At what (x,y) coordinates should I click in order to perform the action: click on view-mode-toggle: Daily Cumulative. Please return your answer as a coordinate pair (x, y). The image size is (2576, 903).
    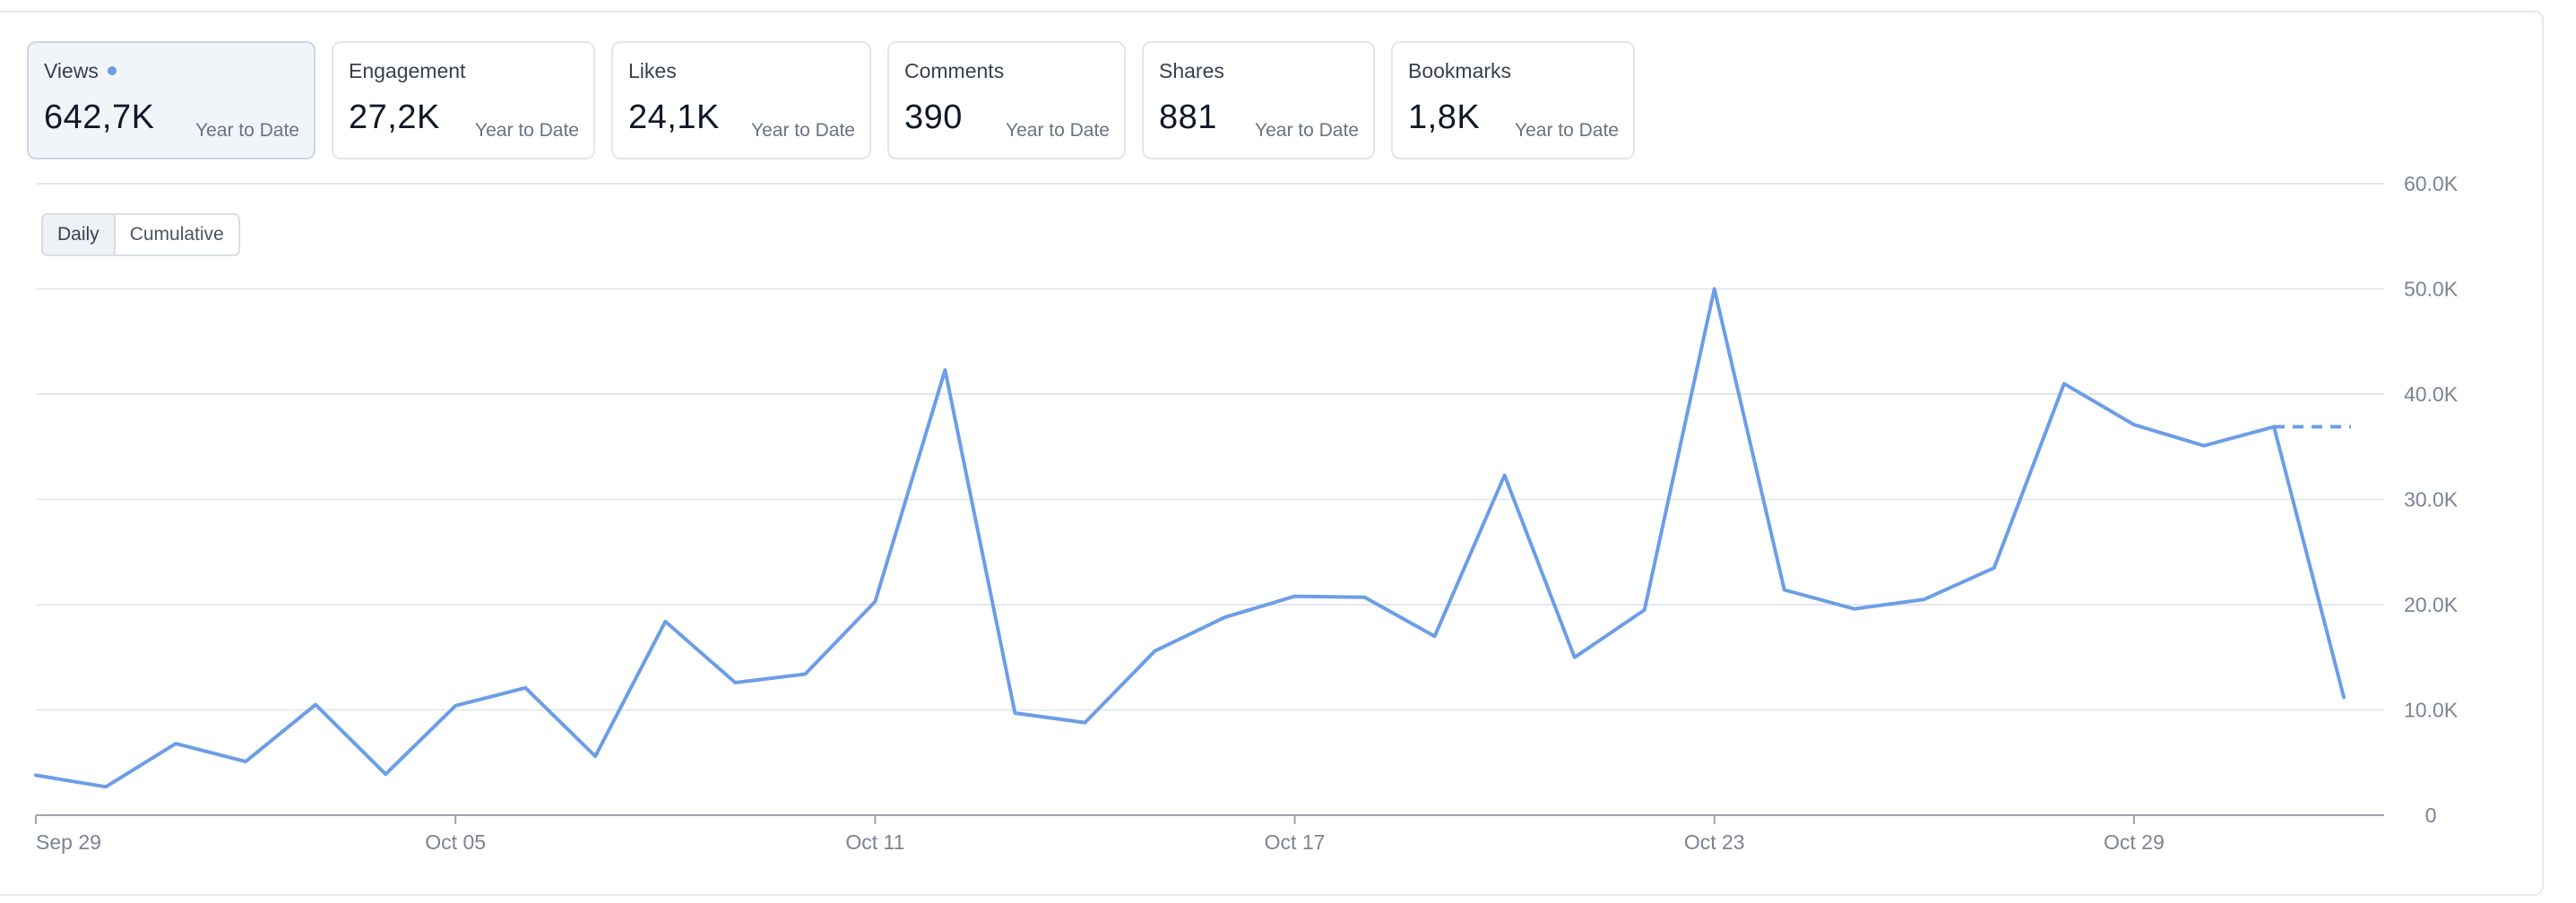
    Looking at the image, I should click on (140, 234).